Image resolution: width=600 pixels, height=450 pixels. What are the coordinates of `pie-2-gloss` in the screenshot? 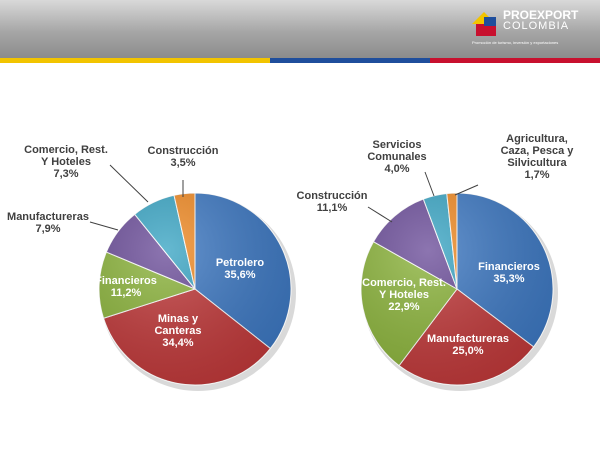 It's located at (457, 289).